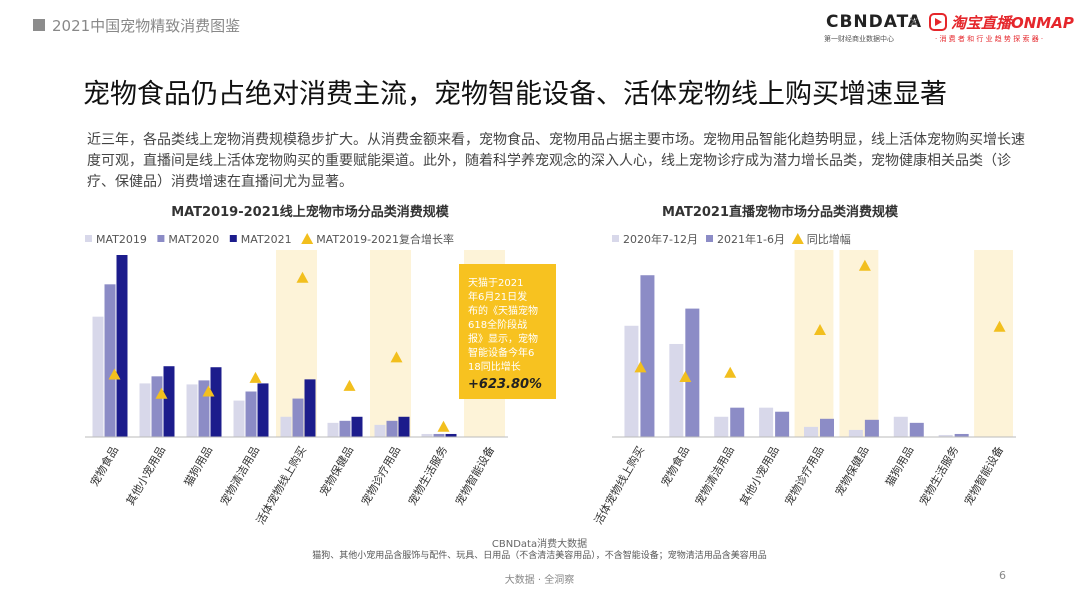 The image size is (1079, 599). What do you see at coordinates (427, 476) in the screenshot?
I see `category-label-0-7: 宠物生活服务` at bounding box center [427, 476].